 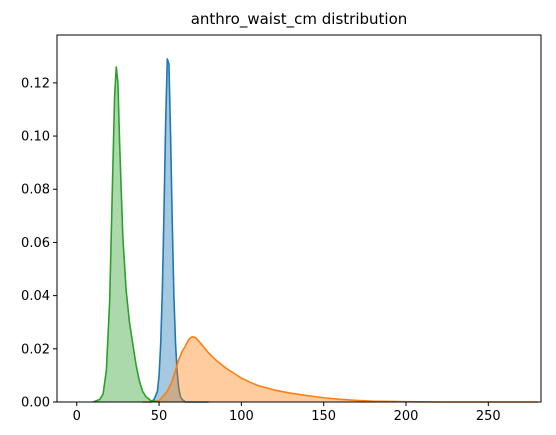 What do you see at coordinates (241, 416) in the screenshot?
I see `x-tick-label: 100` at bounding box center [241, 416].